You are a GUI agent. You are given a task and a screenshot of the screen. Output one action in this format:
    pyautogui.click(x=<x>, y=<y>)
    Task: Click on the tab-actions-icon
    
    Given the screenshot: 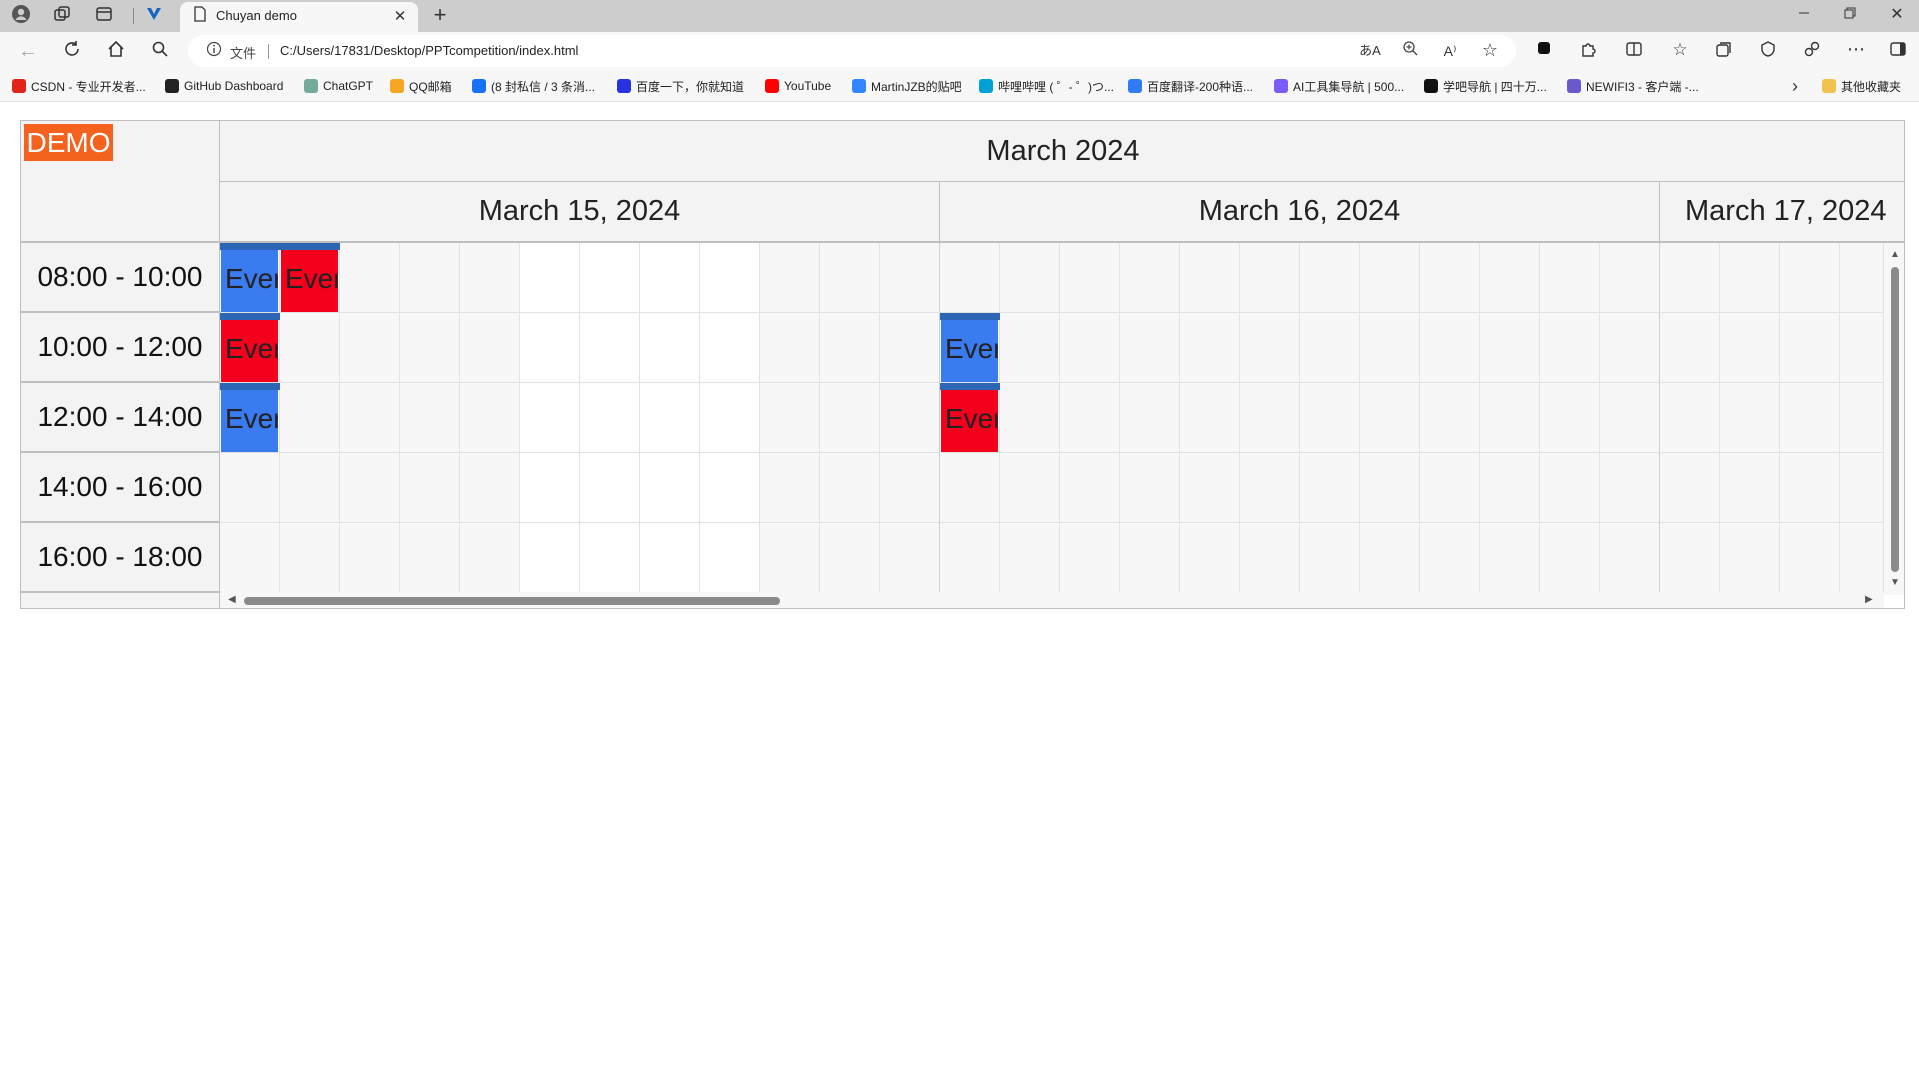 What is the action you would take?
    pyautogui.click(x=104, y=16)
    